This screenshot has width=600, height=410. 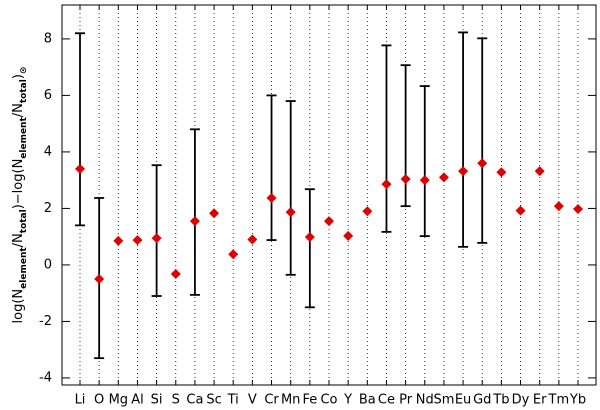 What do you see at coordinates (80, 400) in the screenshot?
I see `x-tick-label: Li` at bounding box center [80, 400].